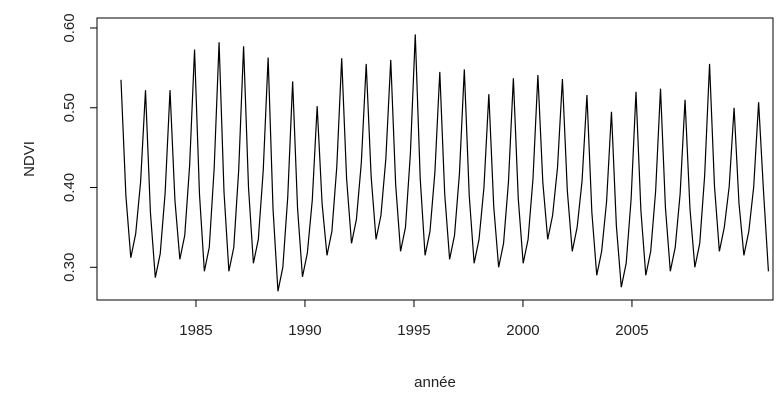 The image size is (783, 401). Describe the element at coordinates (69, 187) in the screenshot. I see `y-tick-label: 0.40` at that location.